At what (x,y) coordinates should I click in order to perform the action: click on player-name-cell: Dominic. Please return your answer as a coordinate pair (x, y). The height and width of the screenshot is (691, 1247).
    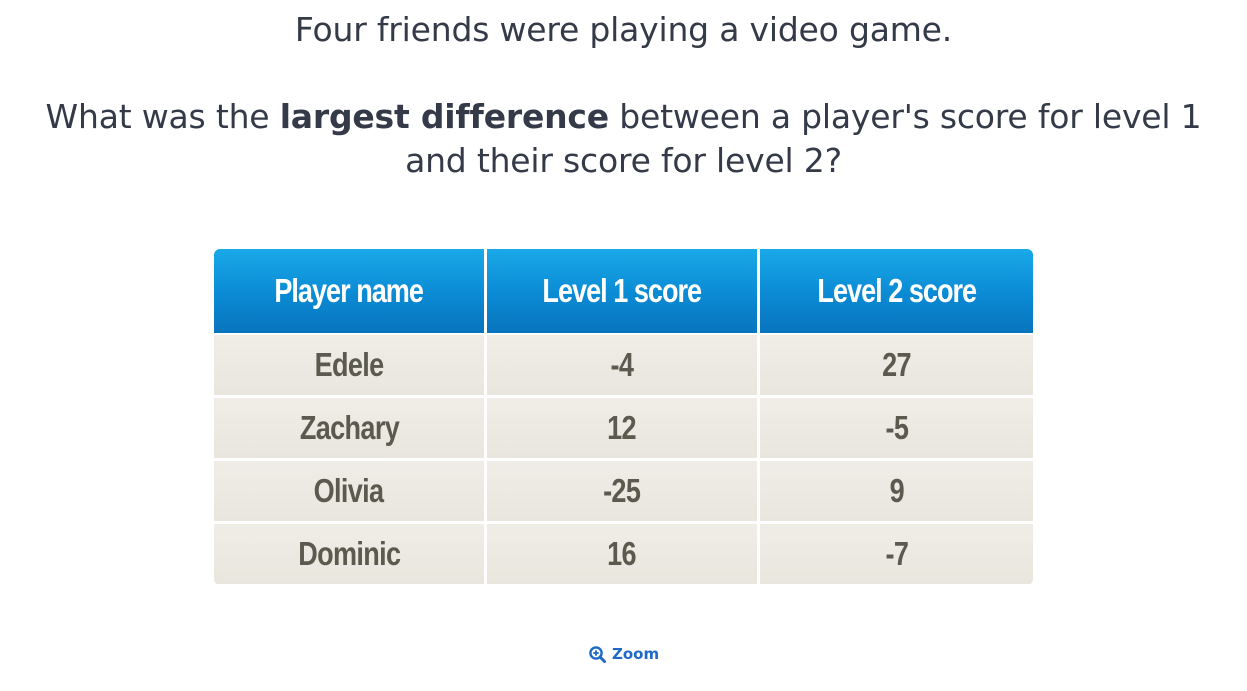
    Looking at the image, I should click on (350, 554).